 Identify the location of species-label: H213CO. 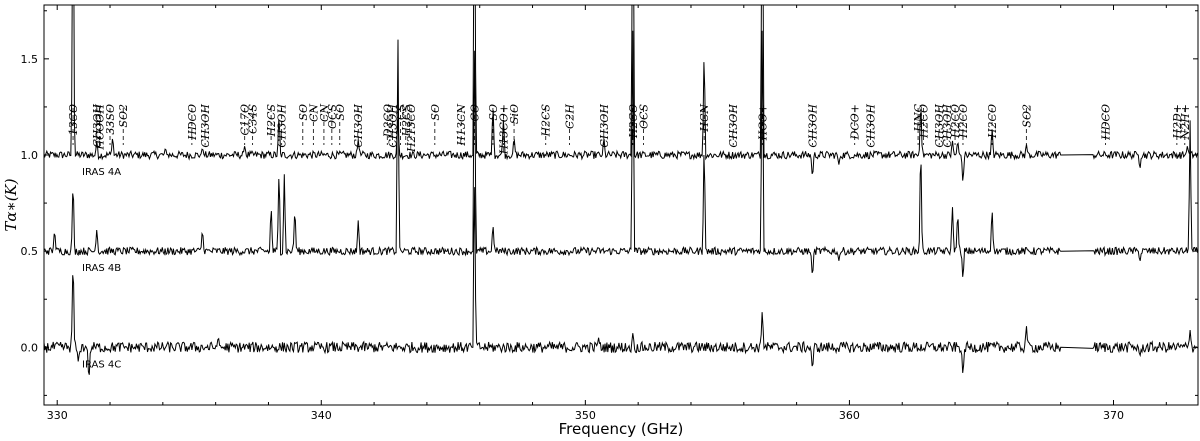
(411, 128).